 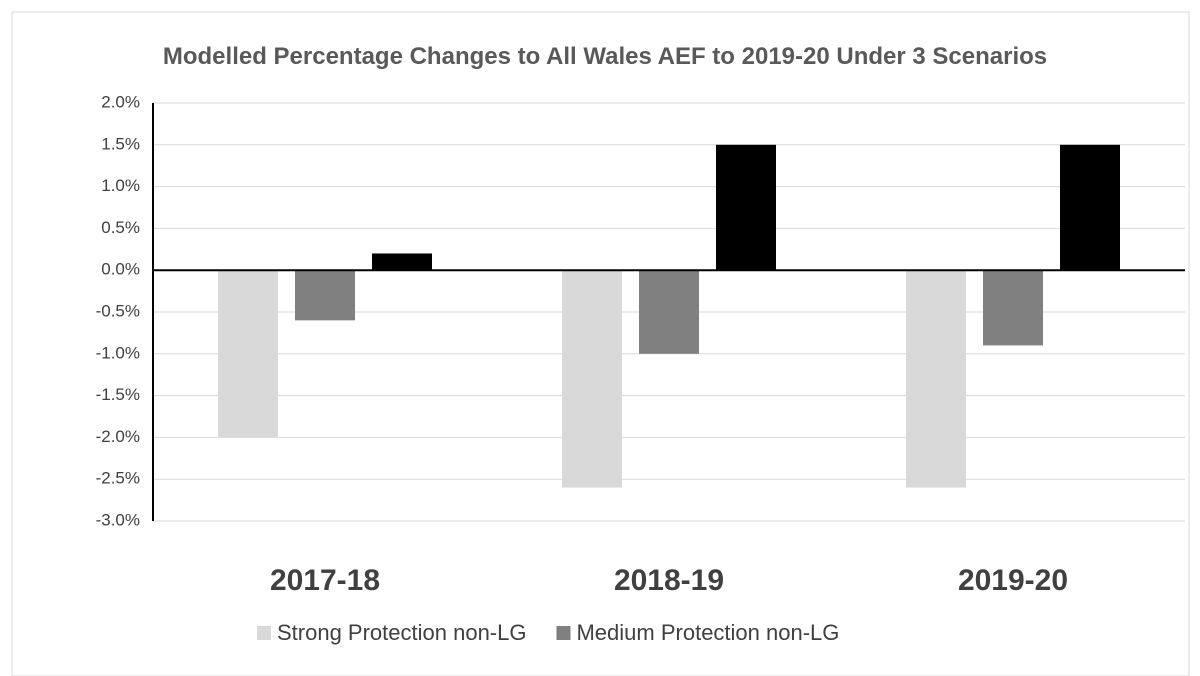 I want to click on y-tick-label: 0.5%, so click(x=120, y=227).